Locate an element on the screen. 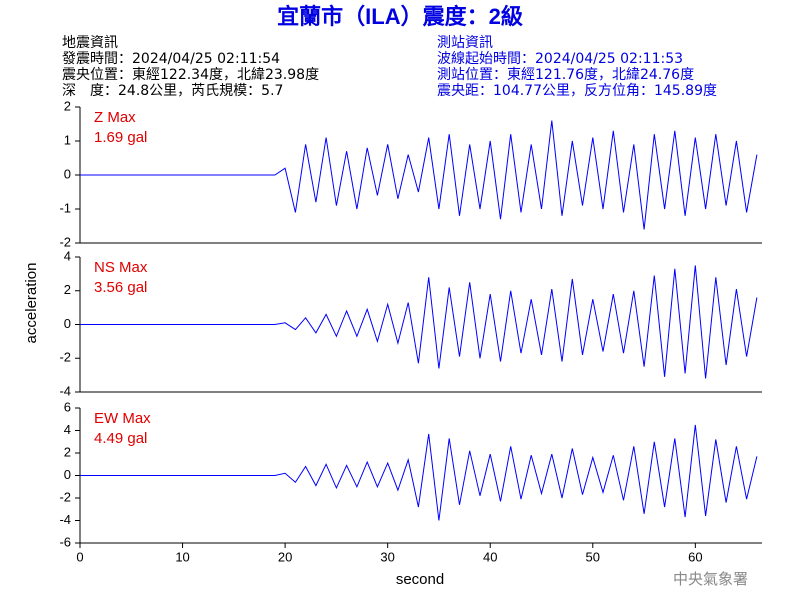 This screenshot has height=600, width=800. max-label: Z Max is located at coordinates (115, 117).